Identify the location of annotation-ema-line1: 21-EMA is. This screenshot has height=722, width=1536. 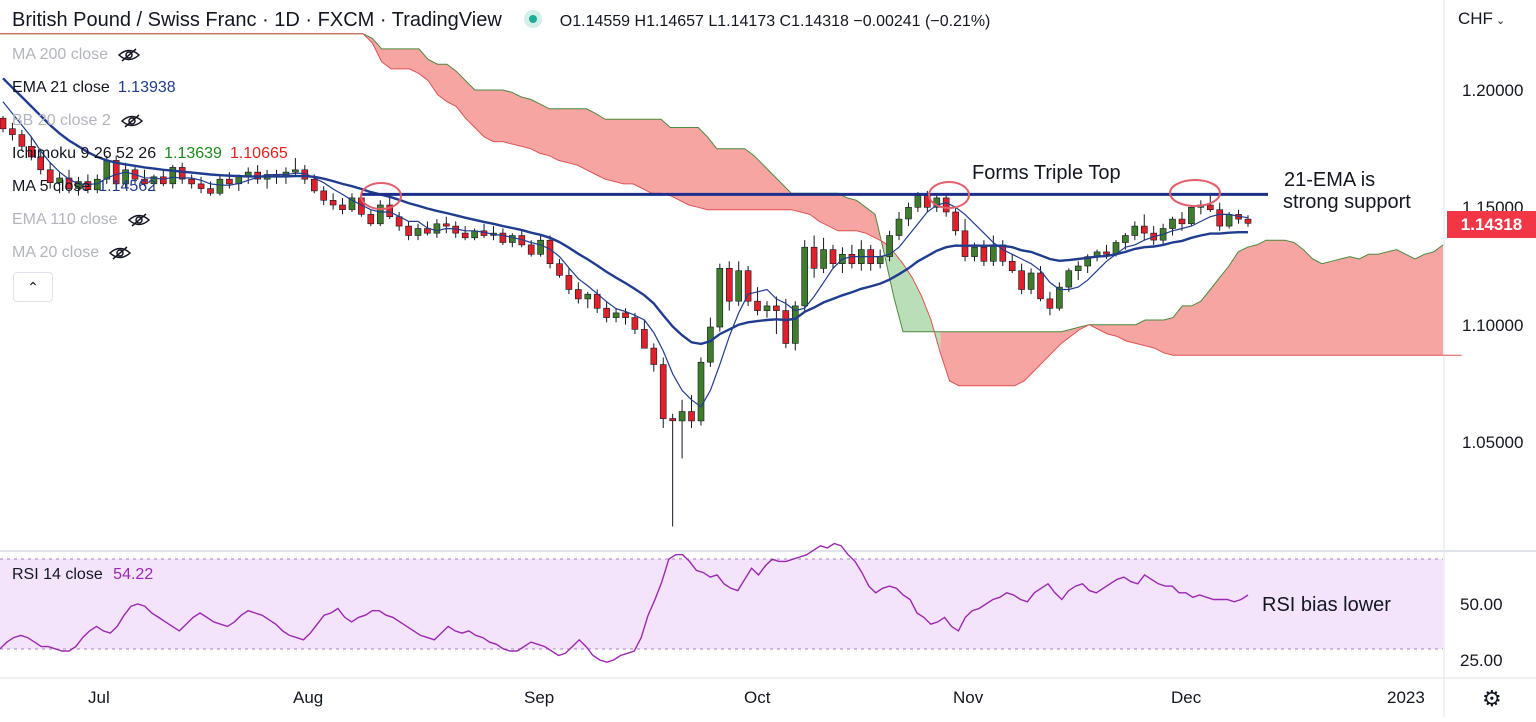
(1330, 180).